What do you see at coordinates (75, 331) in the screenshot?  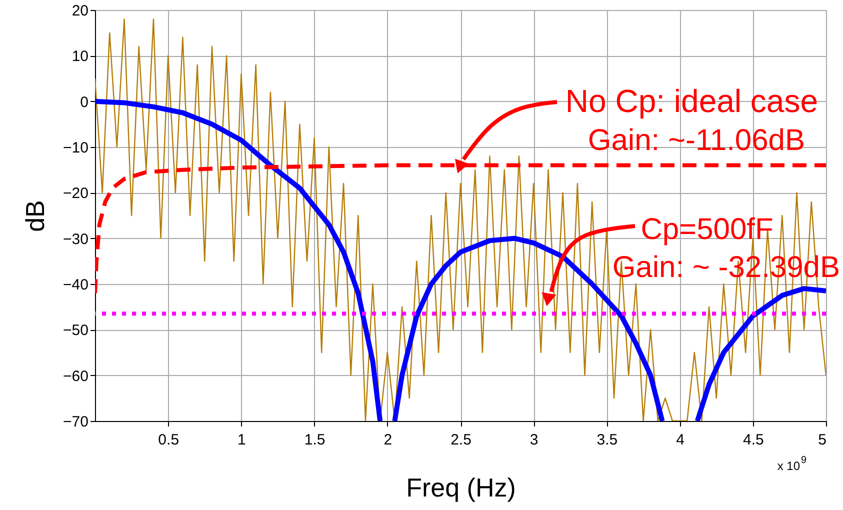 I see `y-tick-label: −50` at bounding box center [75, 331].